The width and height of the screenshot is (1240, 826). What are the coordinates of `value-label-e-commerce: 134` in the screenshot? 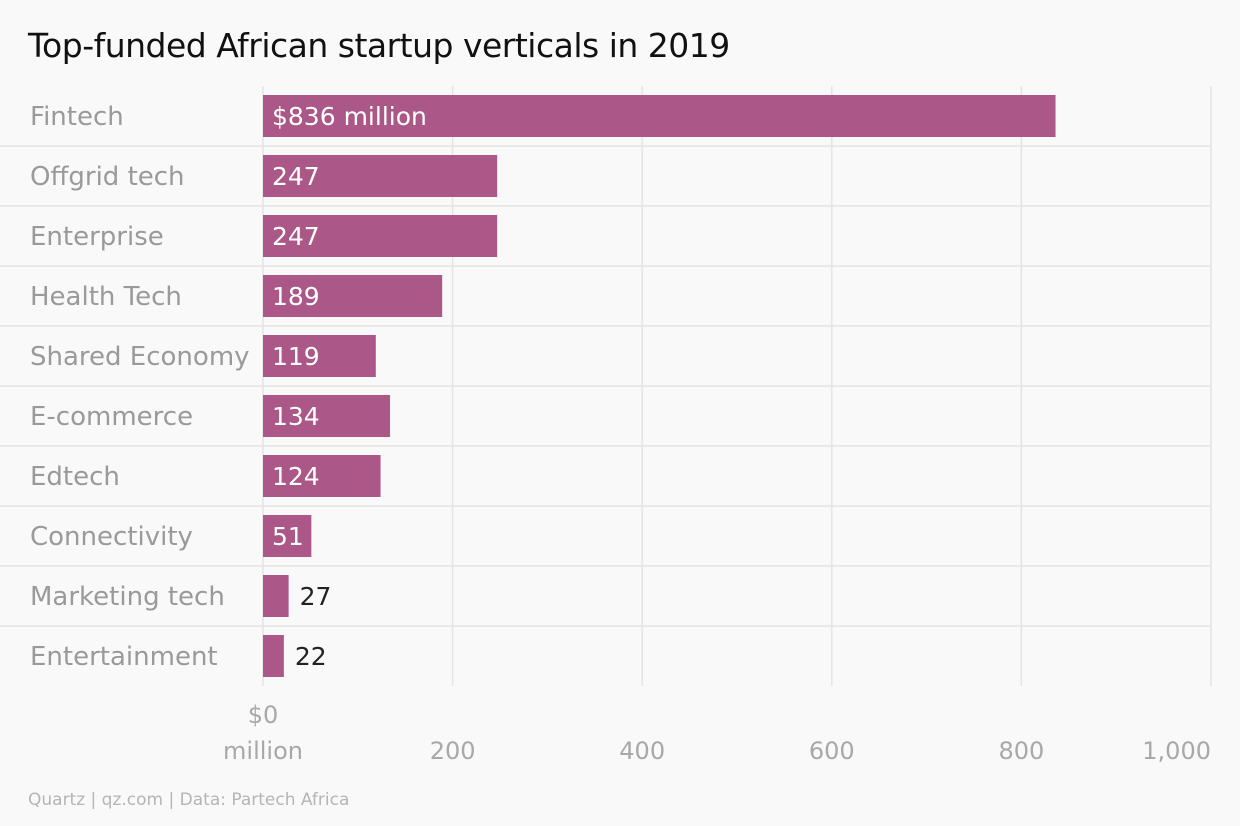 It's located at (296, 416).